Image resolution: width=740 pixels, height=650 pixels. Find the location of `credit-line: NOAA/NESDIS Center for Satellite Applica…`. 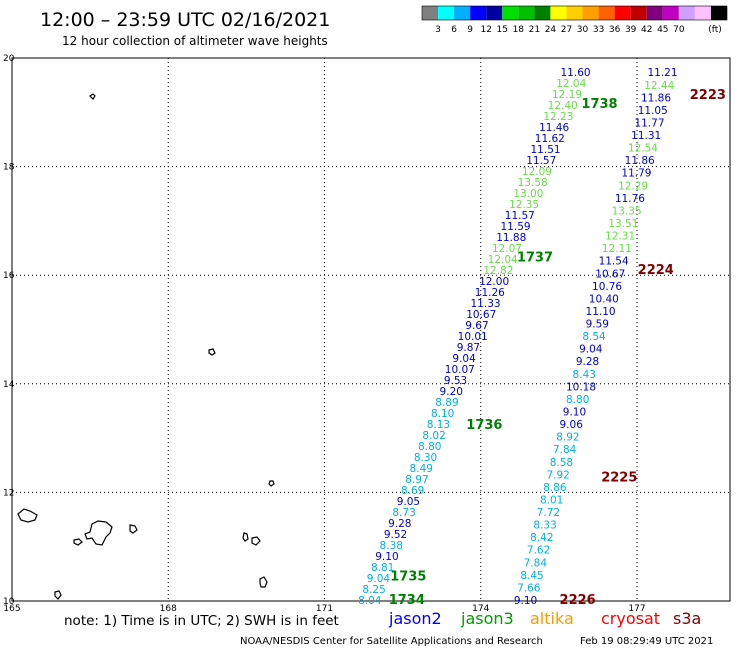

credit-line: NOAA/NESDIS Center for Satellite Applica… is located at coordinates (391, 641).